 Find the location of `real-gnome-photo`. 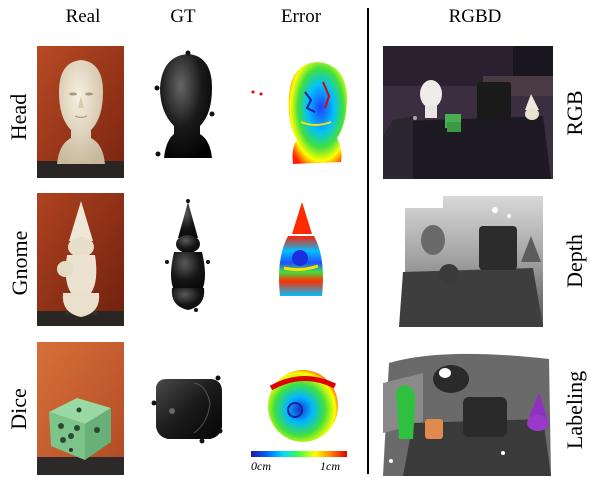

real-gnome-photo is located at coordinates (80, 259).